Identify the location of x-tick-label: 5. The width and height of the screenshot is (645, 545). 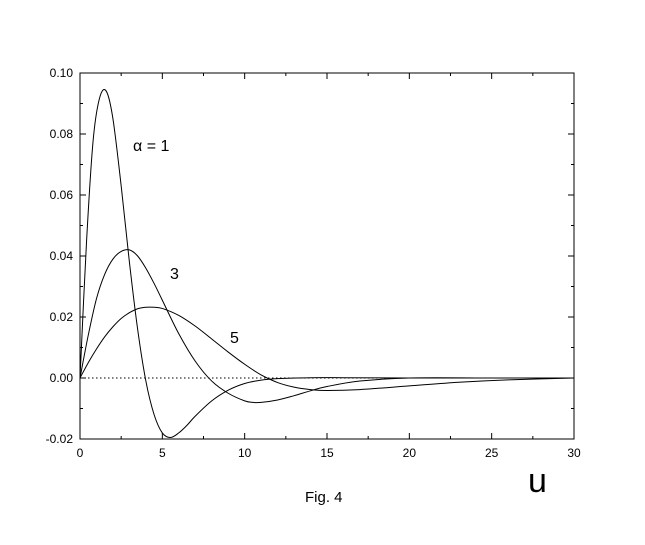
(162, 453).